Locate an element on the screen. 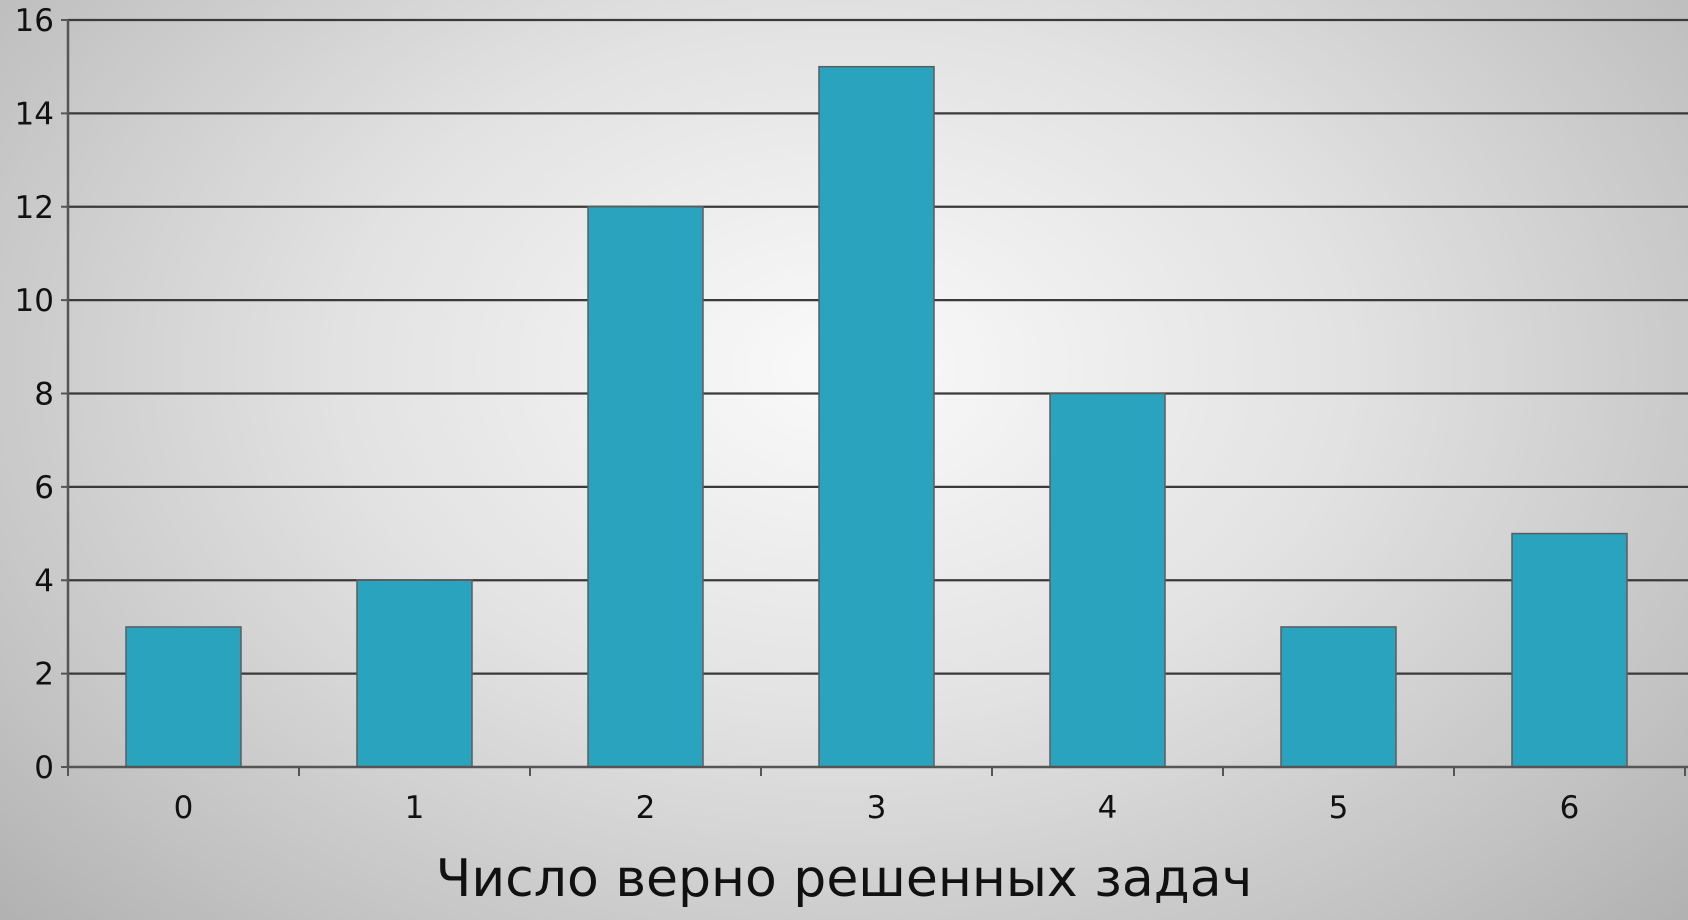  x-tick-label-4: 4 is located at coordinates (1108, 808).